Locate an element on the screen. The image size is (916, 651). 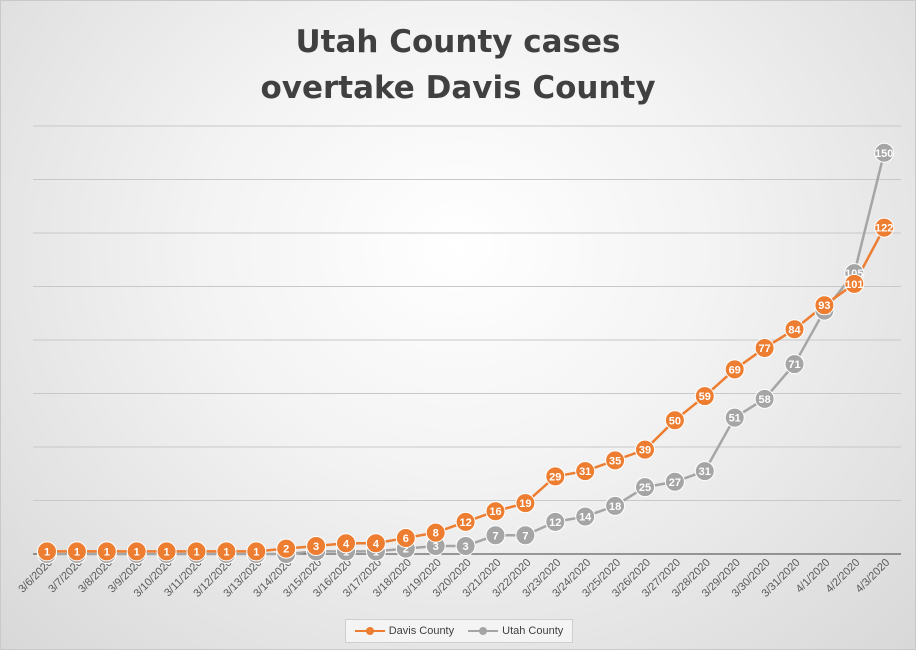
data-label-utah: 150 is located at coordinates (884, 154).